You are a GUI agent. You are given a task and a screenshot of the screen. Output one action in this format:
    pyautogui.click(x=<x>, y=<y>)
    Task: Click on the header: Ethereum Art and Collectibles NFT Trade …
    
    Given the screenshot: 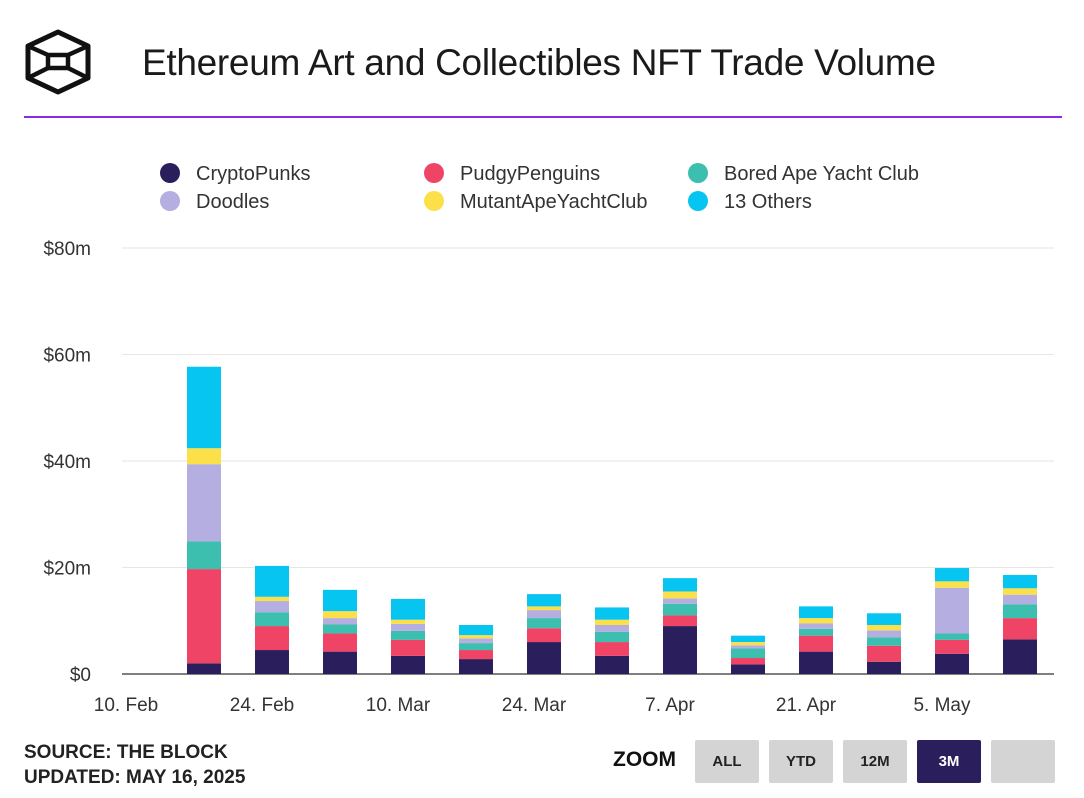 What is the action you would take?
    pyautogui.click(x=542, y=59)
    